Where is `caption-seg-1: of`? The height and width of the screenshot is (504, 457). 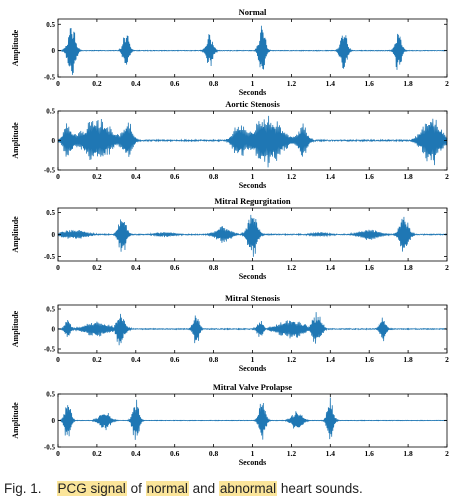 caption-seg-1: of is located at coordinates (136, 488).